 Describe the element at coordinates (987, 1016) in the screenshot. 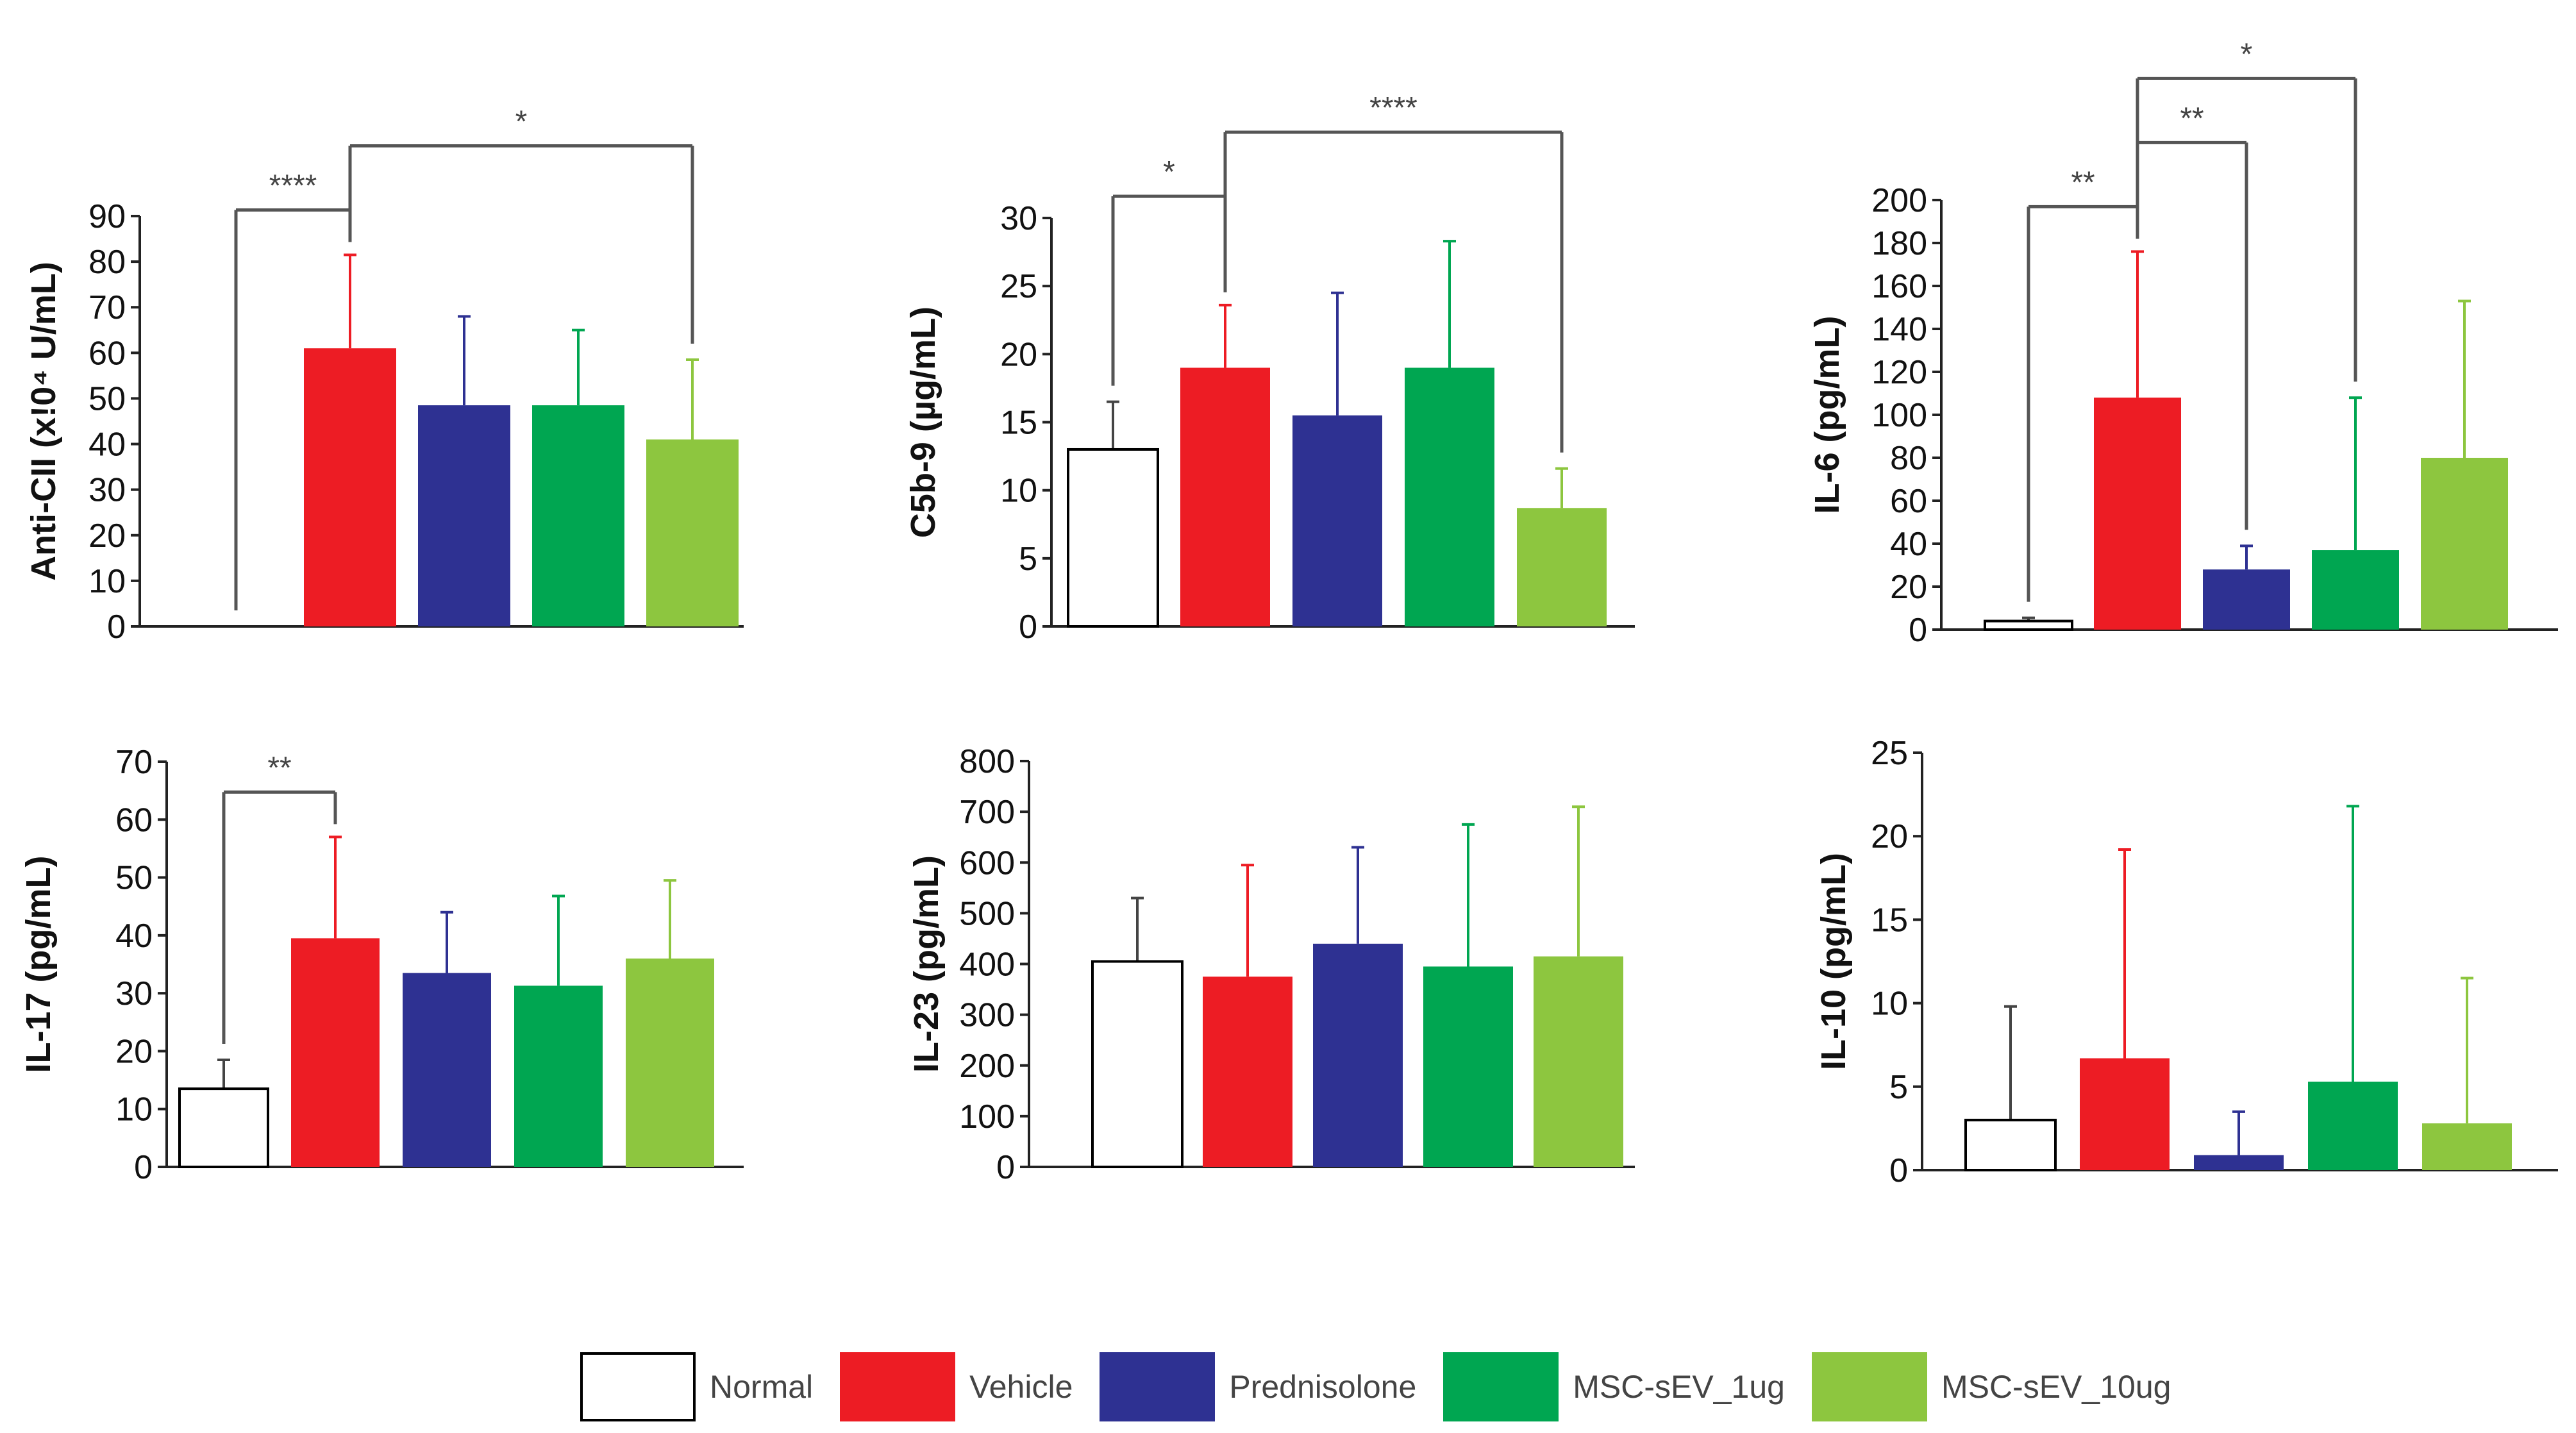

I see `y-tick-label: 300` at that location.